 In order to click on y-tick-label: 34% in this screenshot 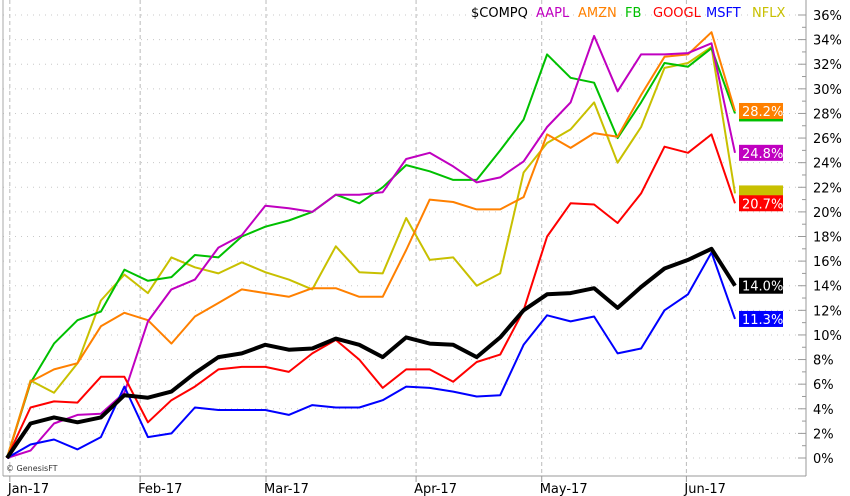, I will do `click(827, 41)`.